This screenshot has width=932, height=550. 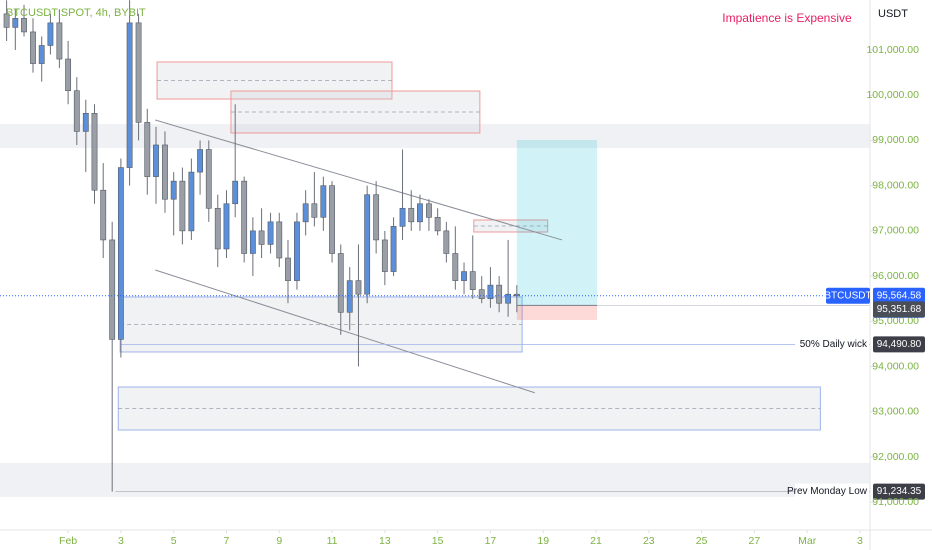 What do you see at coordinates (899, 295) in the screenshot?
I see `price-tag-label: 95,564.58` at bounding box center [899, 295].